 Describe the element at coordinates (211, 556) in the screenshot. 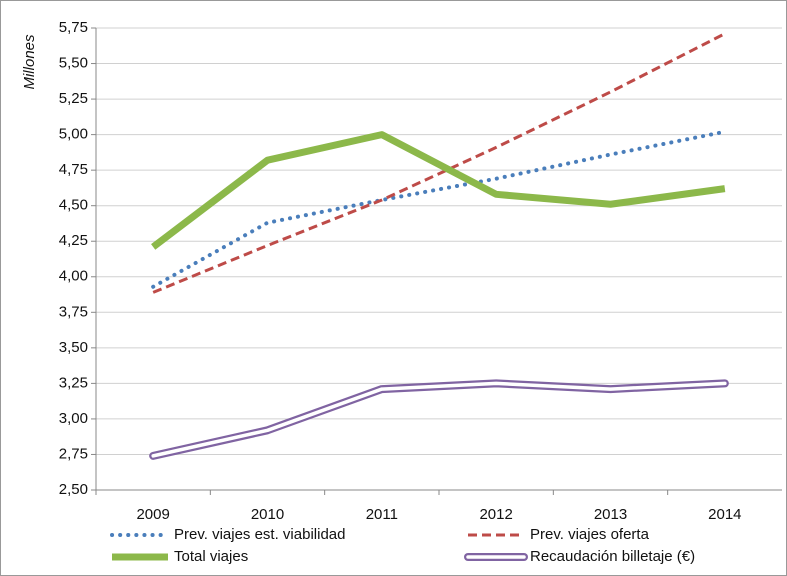

I see `legend-label: Total viajes` at that location.